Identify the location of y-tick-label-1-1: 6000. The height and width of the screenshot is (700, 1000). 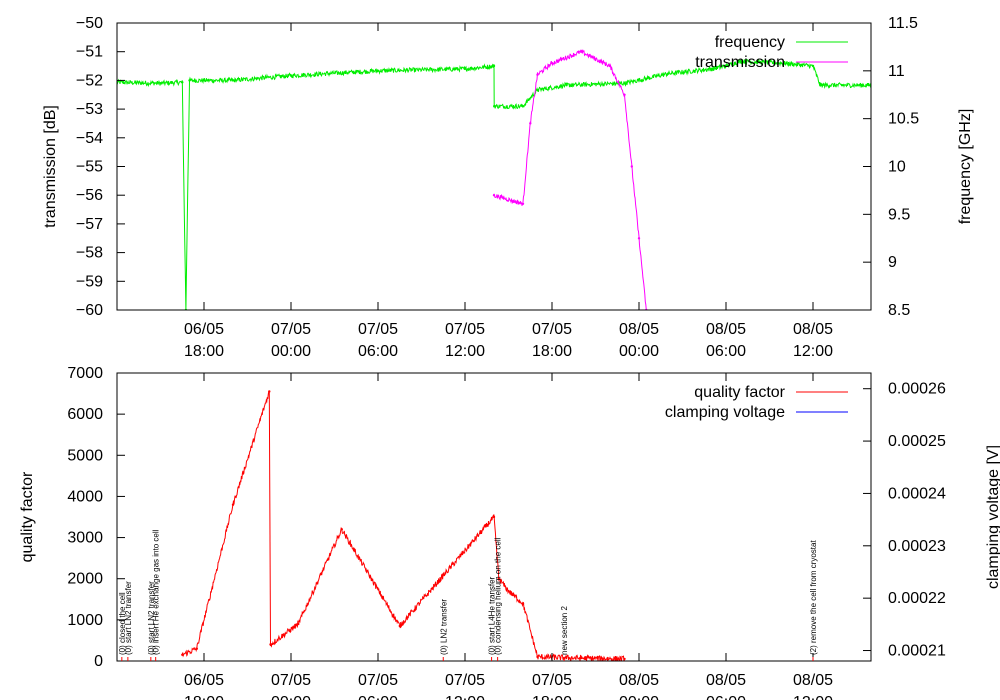
(85, 414).